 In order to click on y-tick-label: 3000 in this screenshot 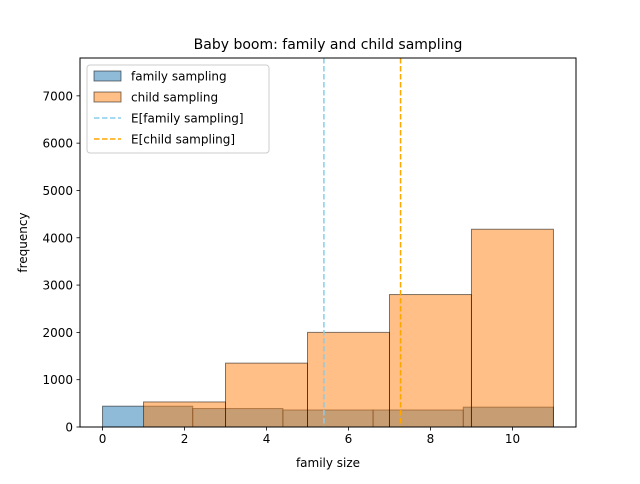, I will do `click(57, 286)`.